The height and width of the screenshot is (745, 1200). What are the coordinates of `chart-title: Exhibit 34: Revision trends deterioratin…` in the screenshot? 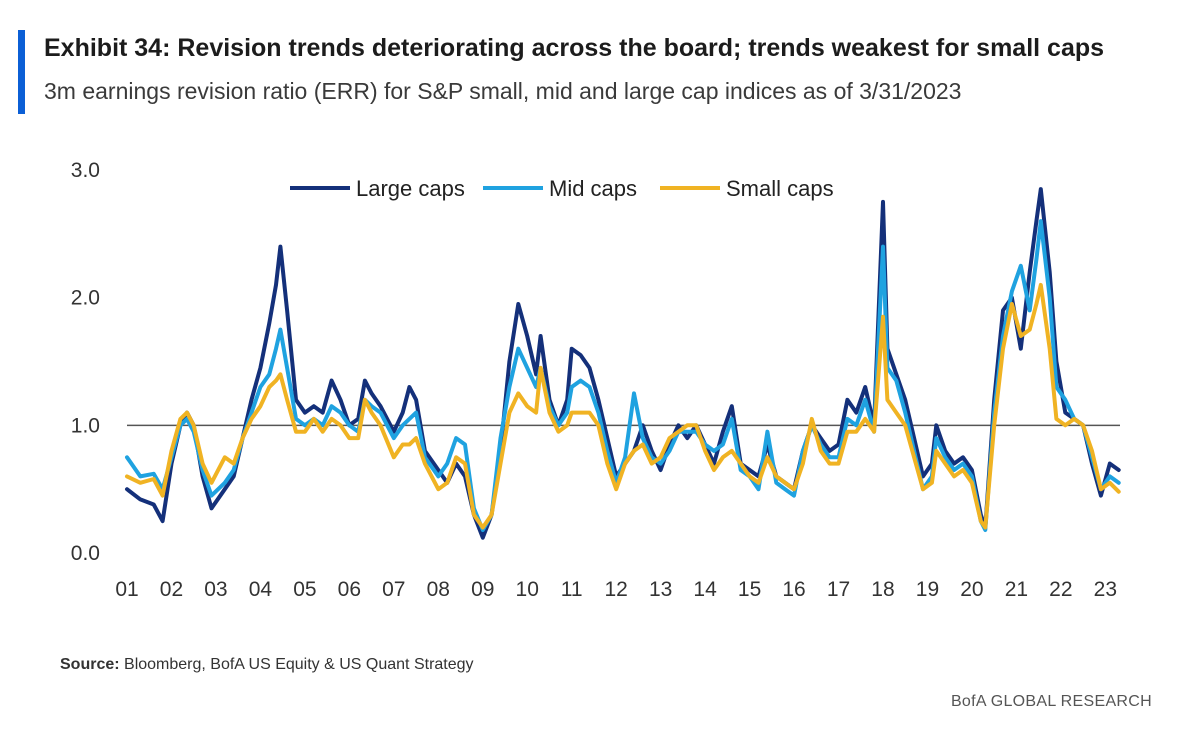 It's located at (574, 48).